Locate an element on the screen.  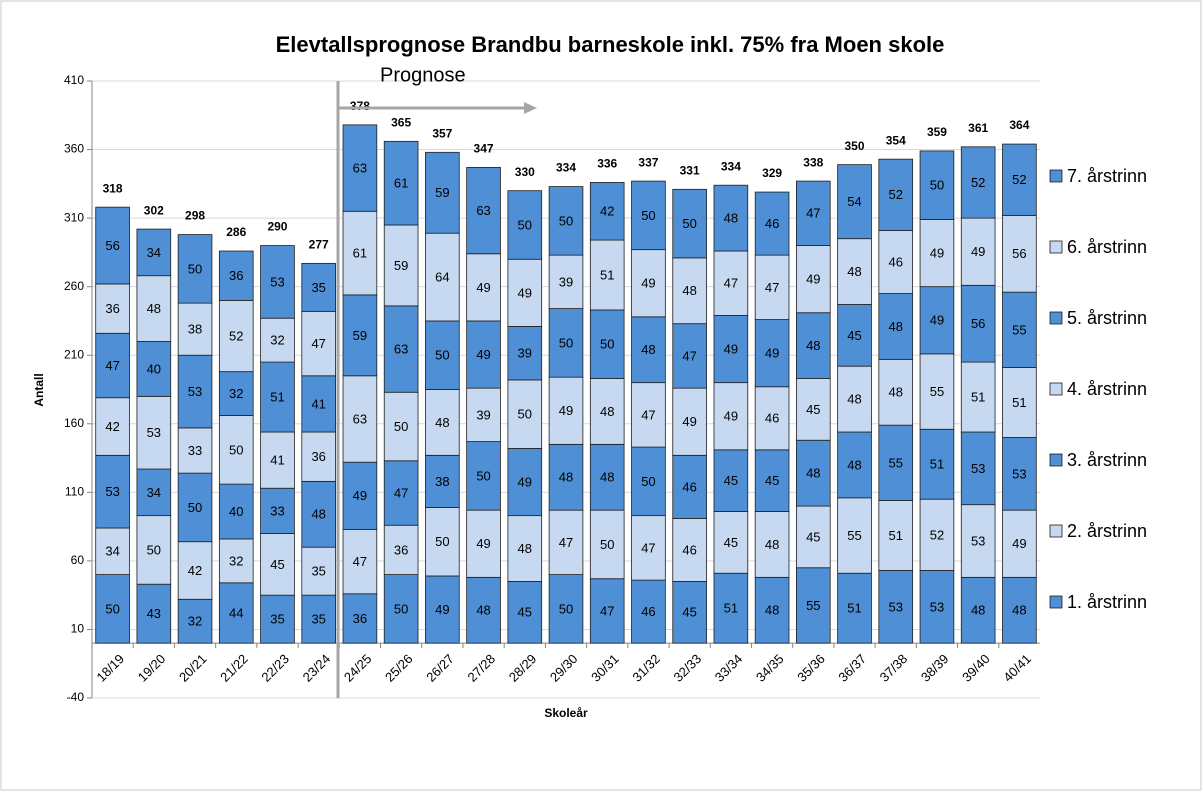
total-label: 337 is located at coordinates (648, 162).